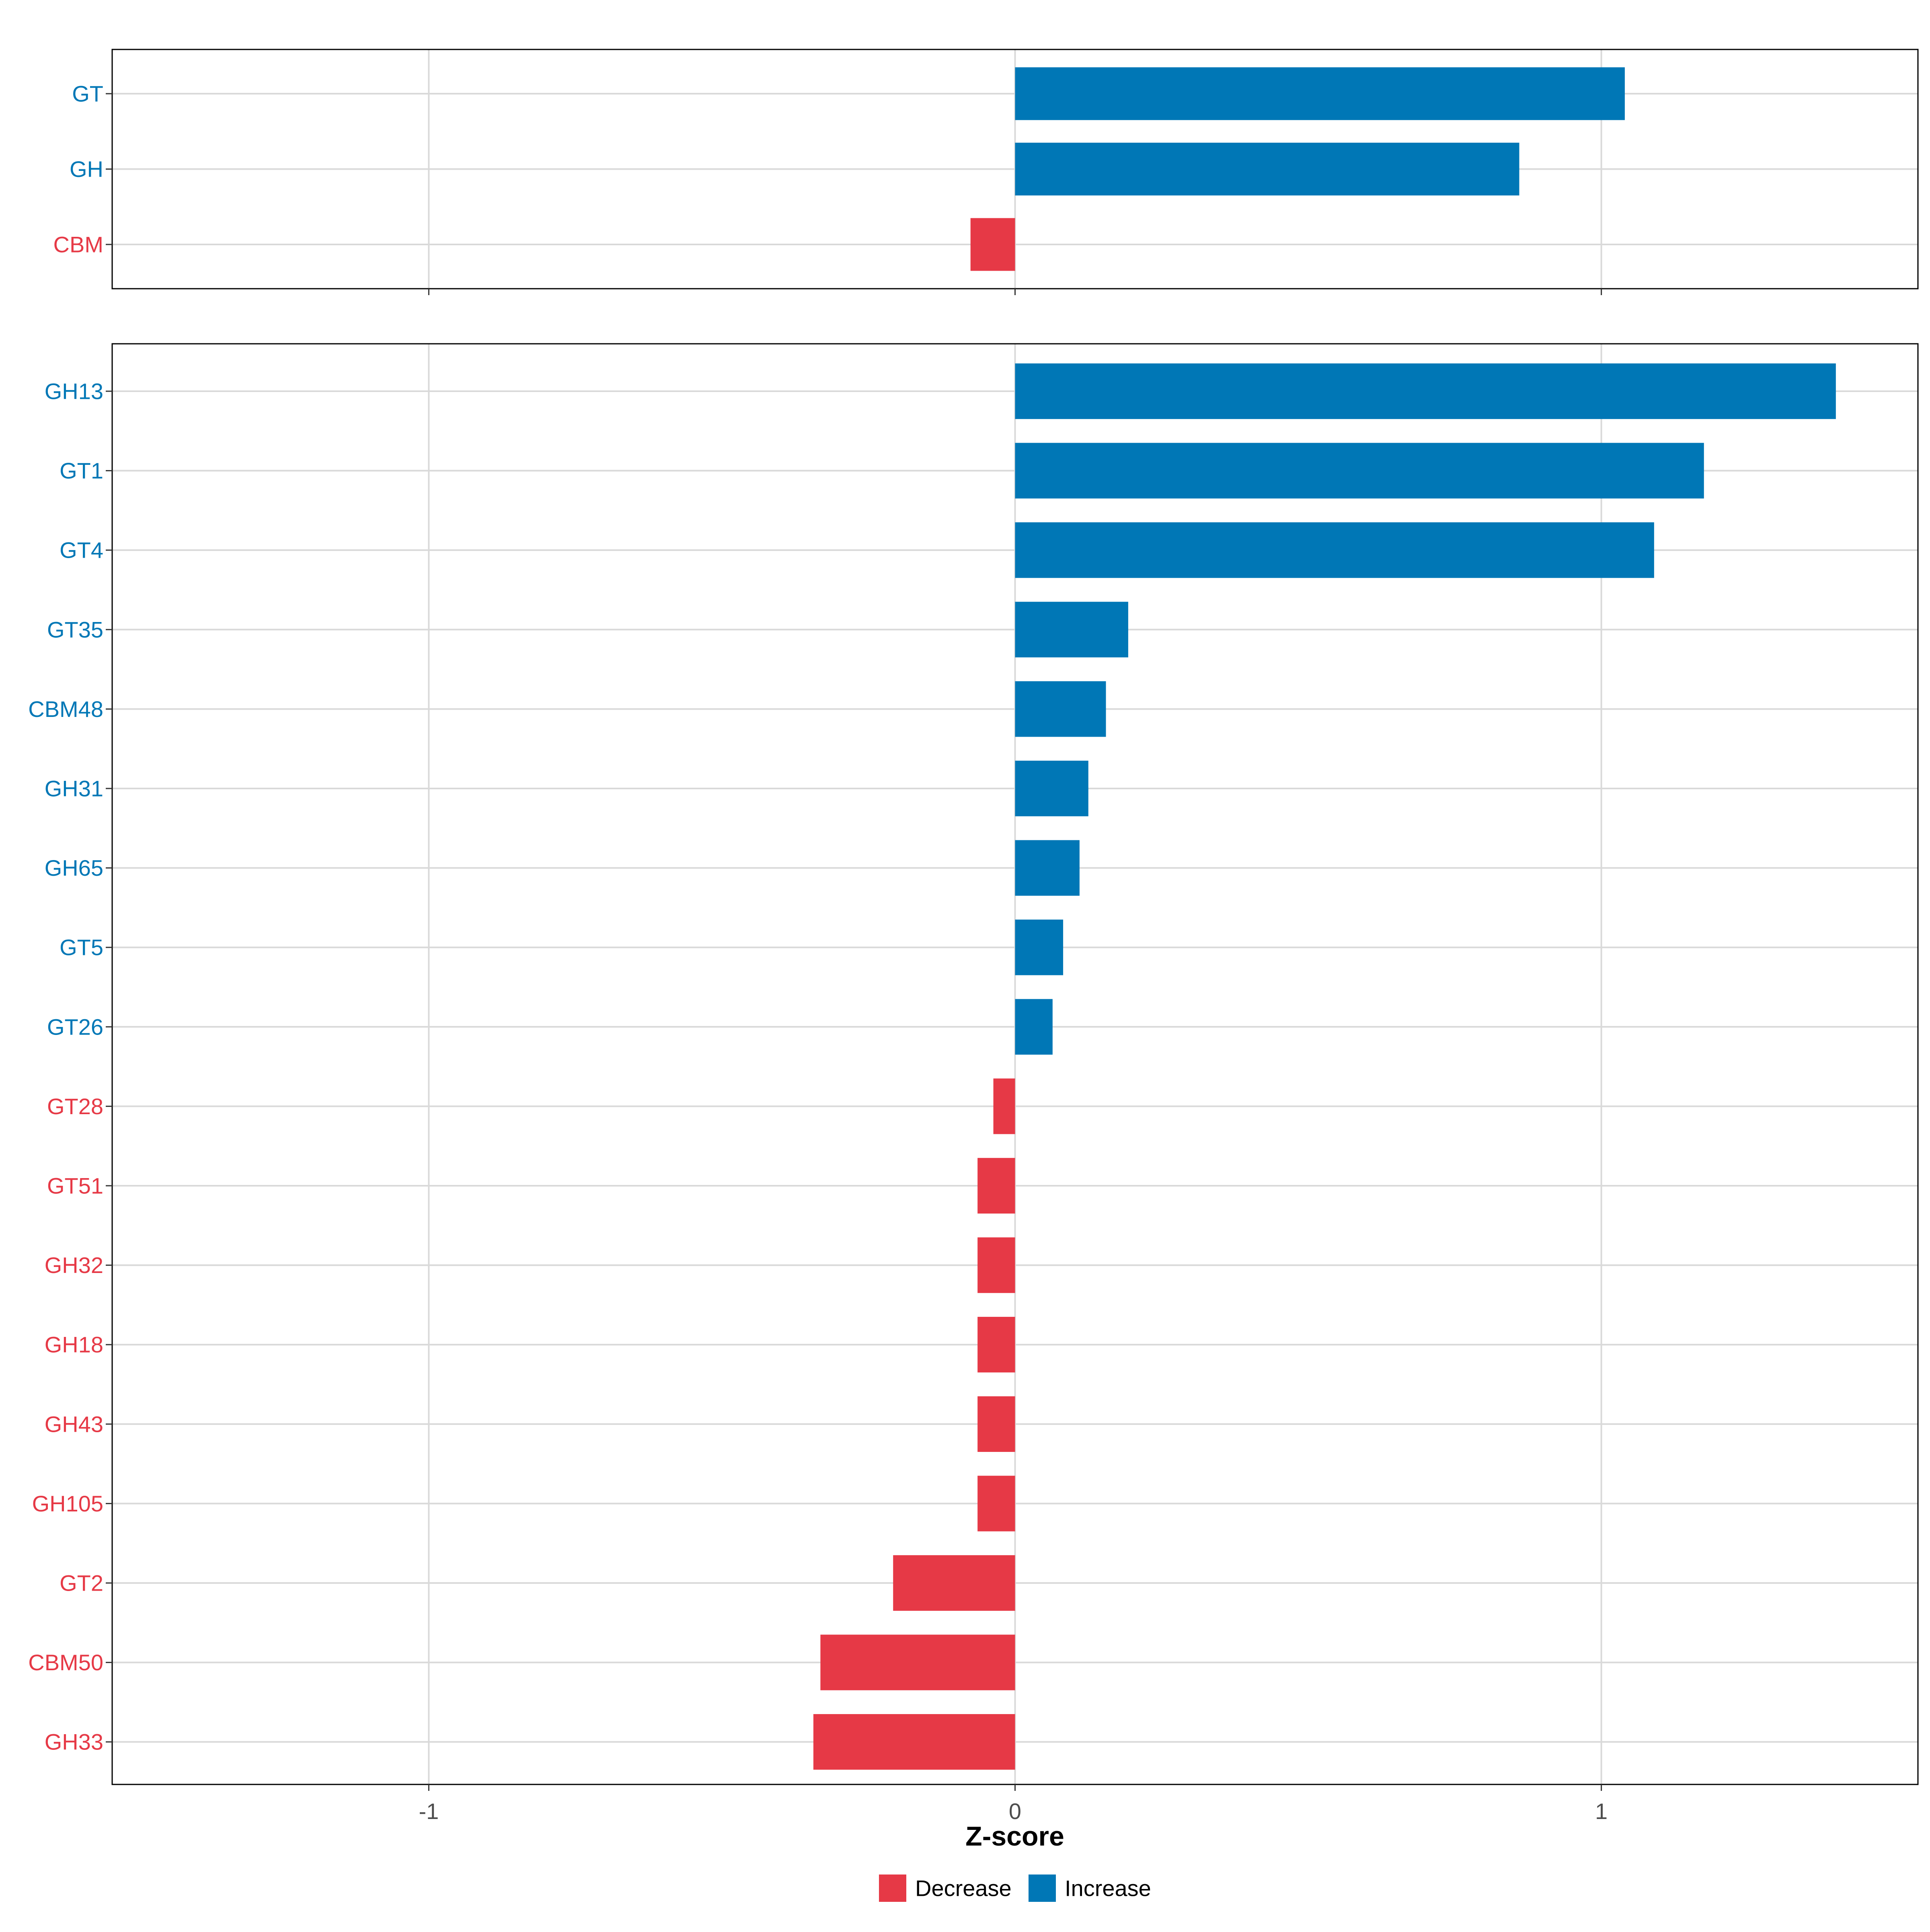  Describe the element at coordinates (65, 1663) in the screenshot. I see `y-tick-label: CBM50` at that location.